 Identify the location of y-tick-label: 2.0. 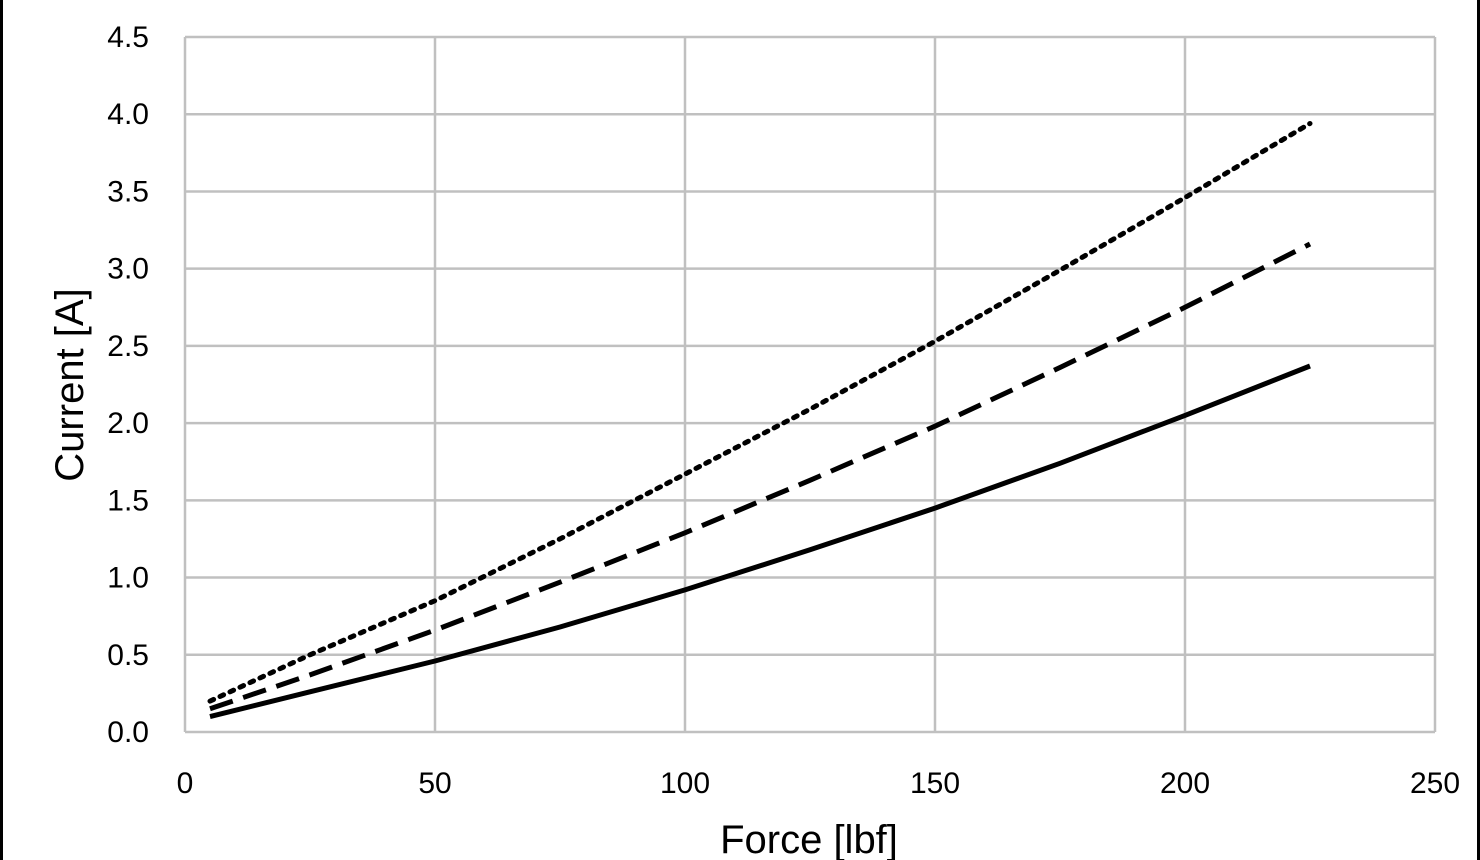
(128, 423).